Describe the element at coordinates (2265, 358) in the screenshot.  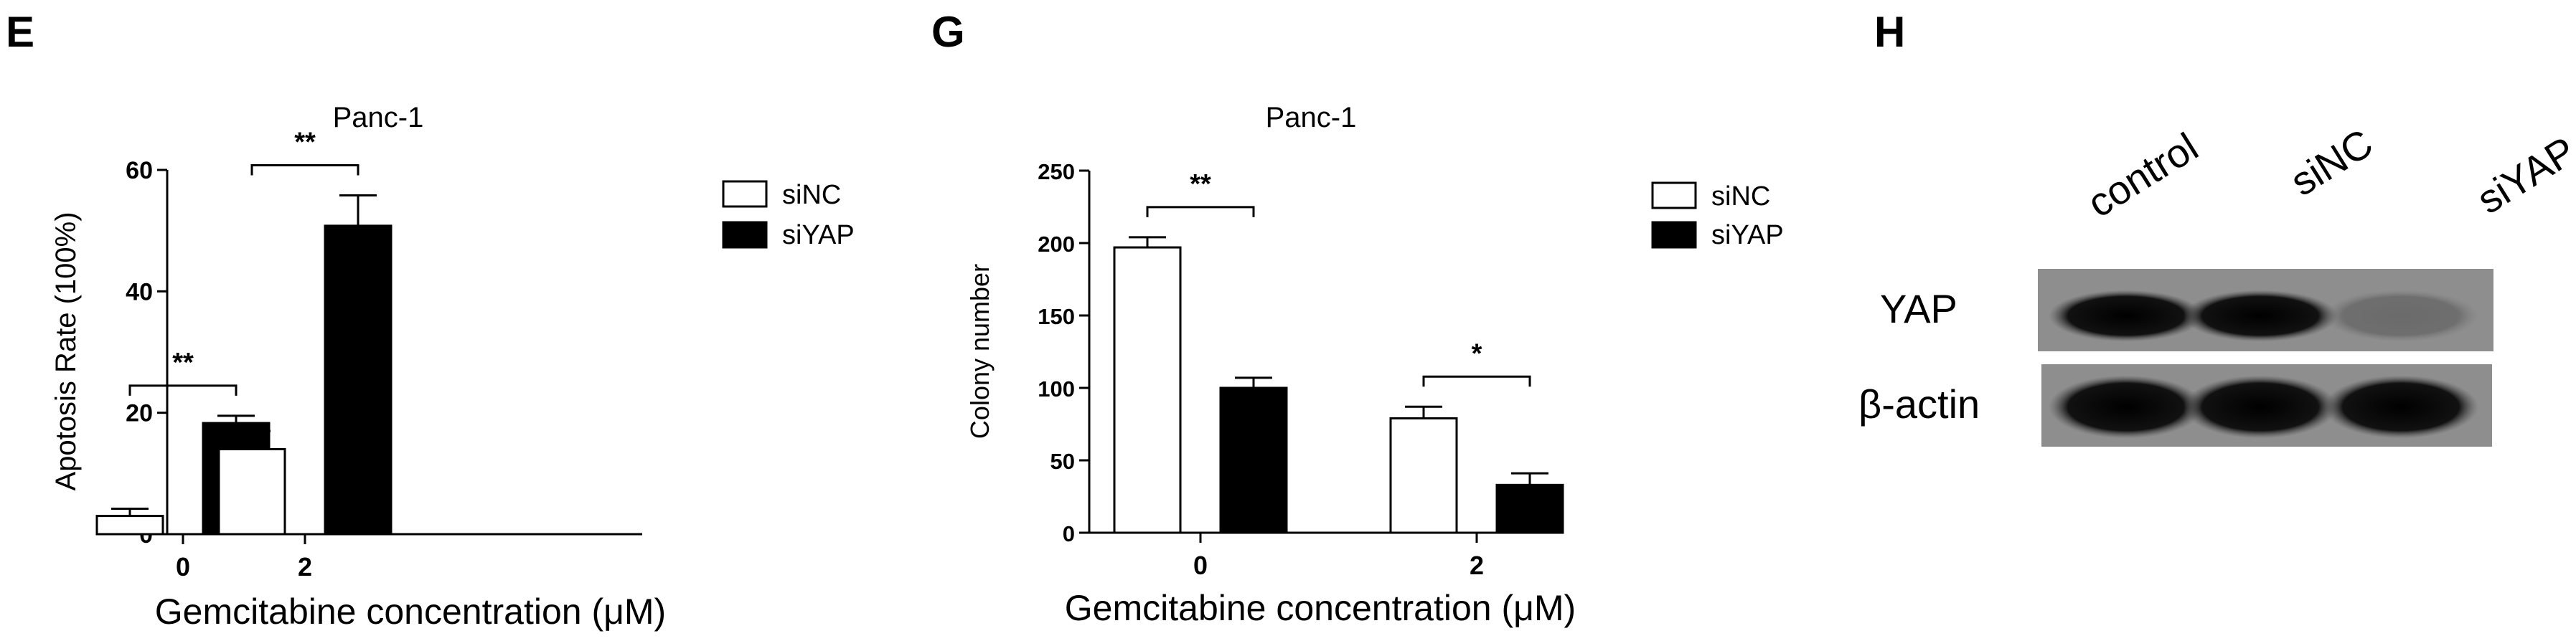
I see `blot-image` at that location.